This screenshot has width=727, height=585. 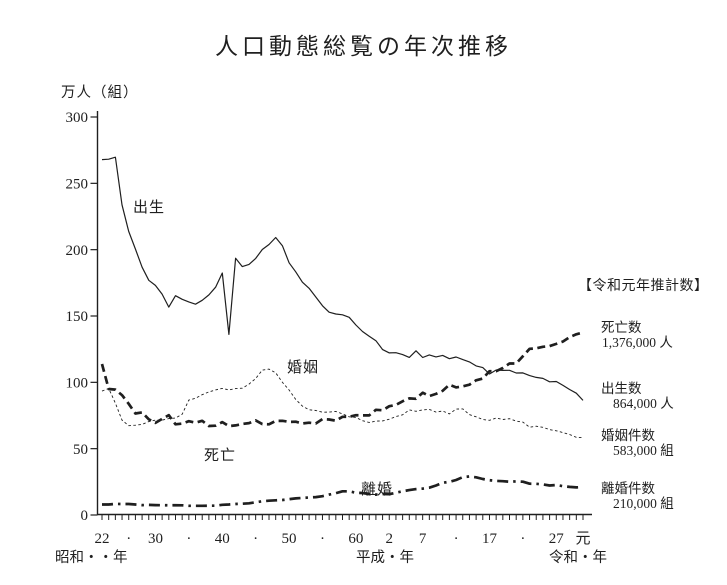 What do you see at coordinates (102, 539) in the screenshot?
I see `x-tick-label: 22` at bounding box center [102, 539].